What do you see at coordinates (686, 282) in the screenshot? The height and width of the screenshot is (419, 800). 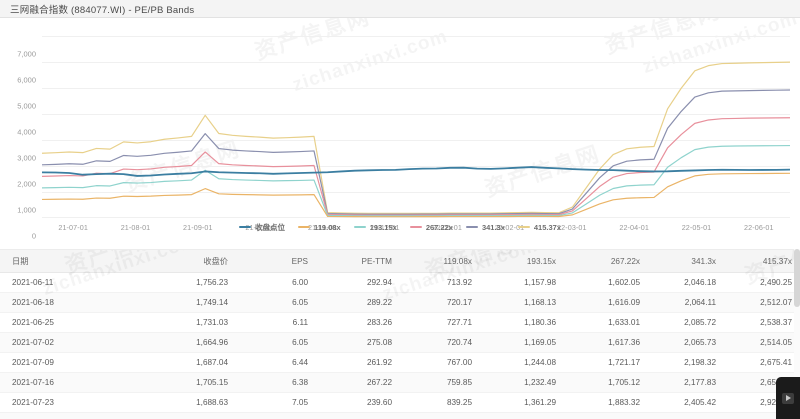 I see `table-cell: 2,046.18` at bounding box center [686, 282].